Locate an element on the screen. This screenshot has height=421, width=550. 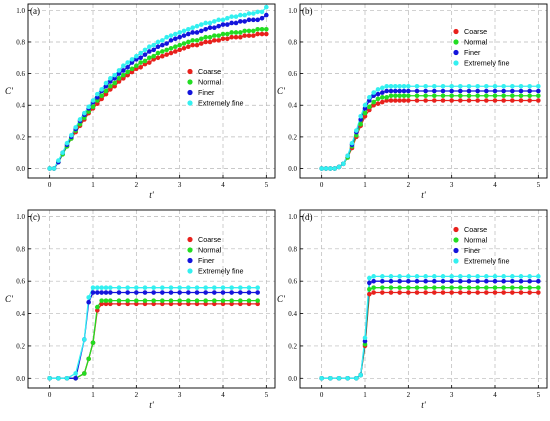
x-tick-label: 5 is located at coordinates (539, 185).